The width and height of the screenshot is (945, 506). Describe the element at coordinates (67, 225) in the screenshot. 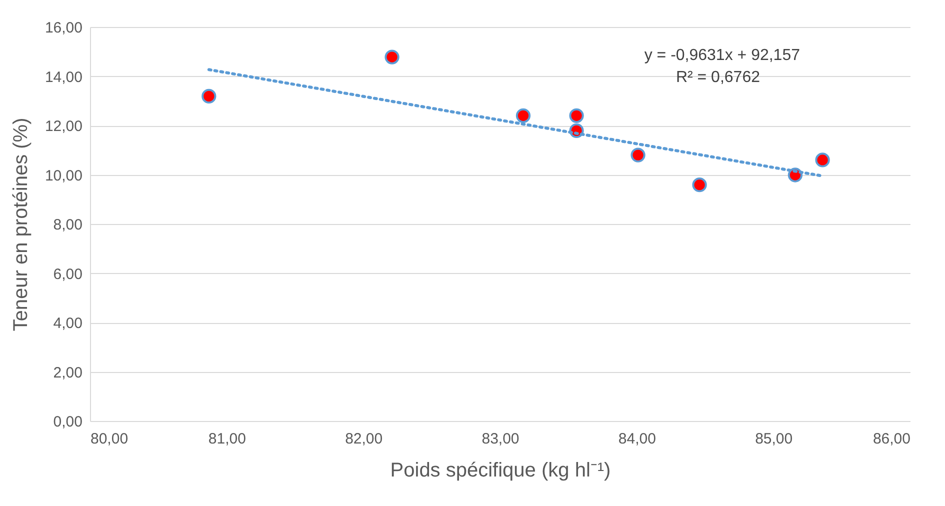

I see `y-tick-label: 8,00` at that location.